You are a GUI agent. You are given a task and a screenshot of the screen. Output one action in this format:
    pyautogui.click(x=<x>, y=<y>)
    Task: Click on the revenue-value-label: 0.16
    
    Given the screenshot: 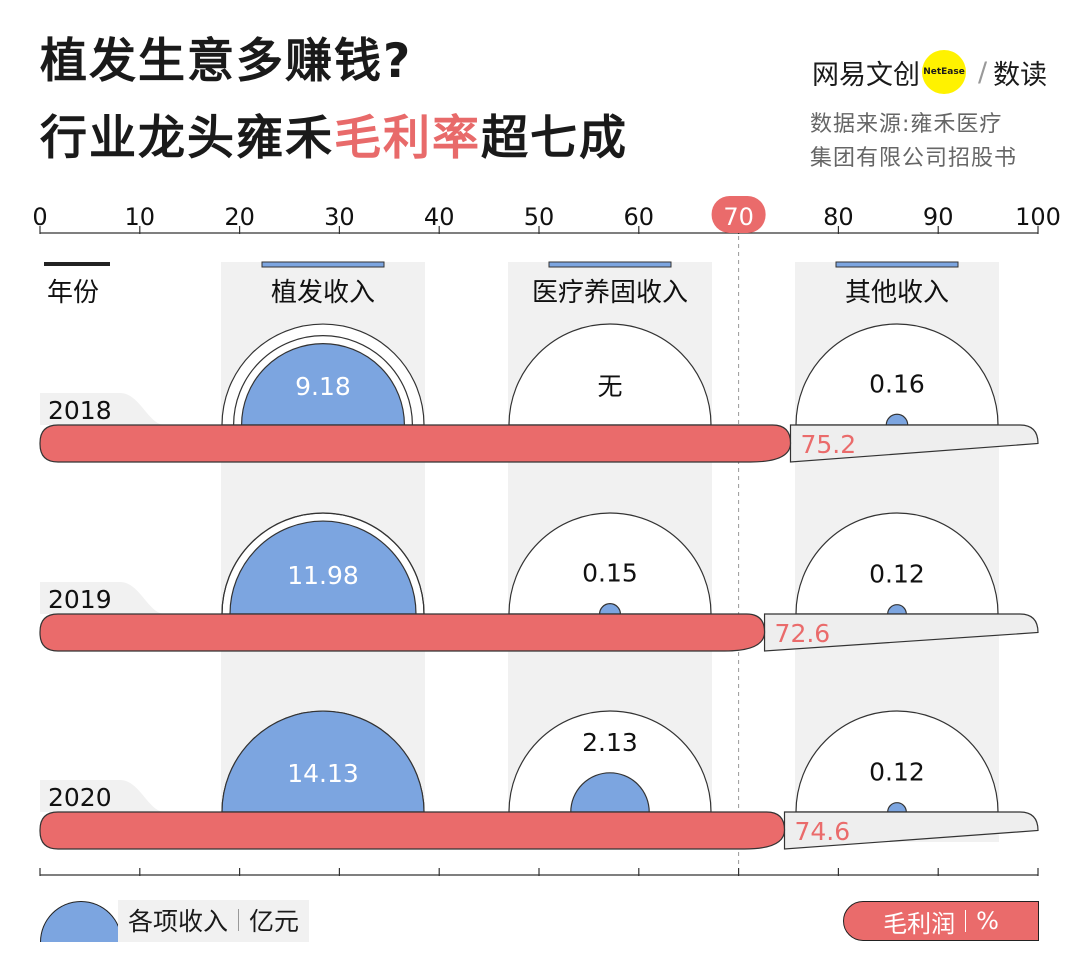 What is the action you would take?
    pyautogui.click(x=897, y=383)
    